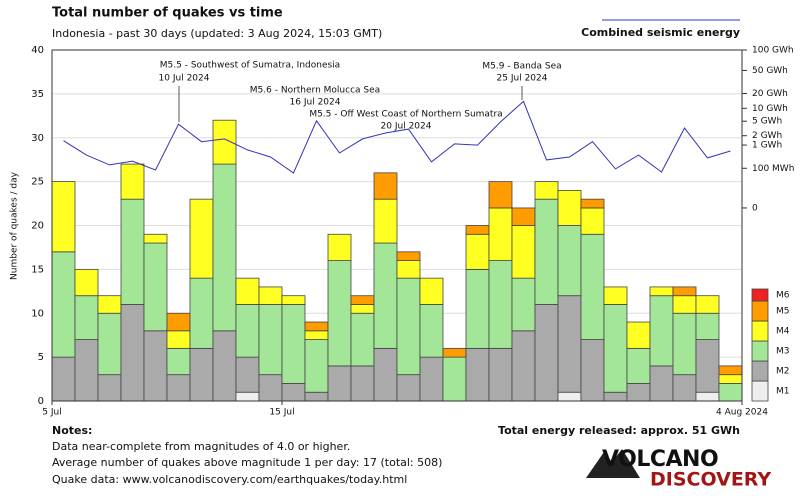 This screenshot has height=500, width=800. Describe the element at coordinates (522, 79) in the screenshot. I see `annotation-date: 25 Jul 2024` at that location.